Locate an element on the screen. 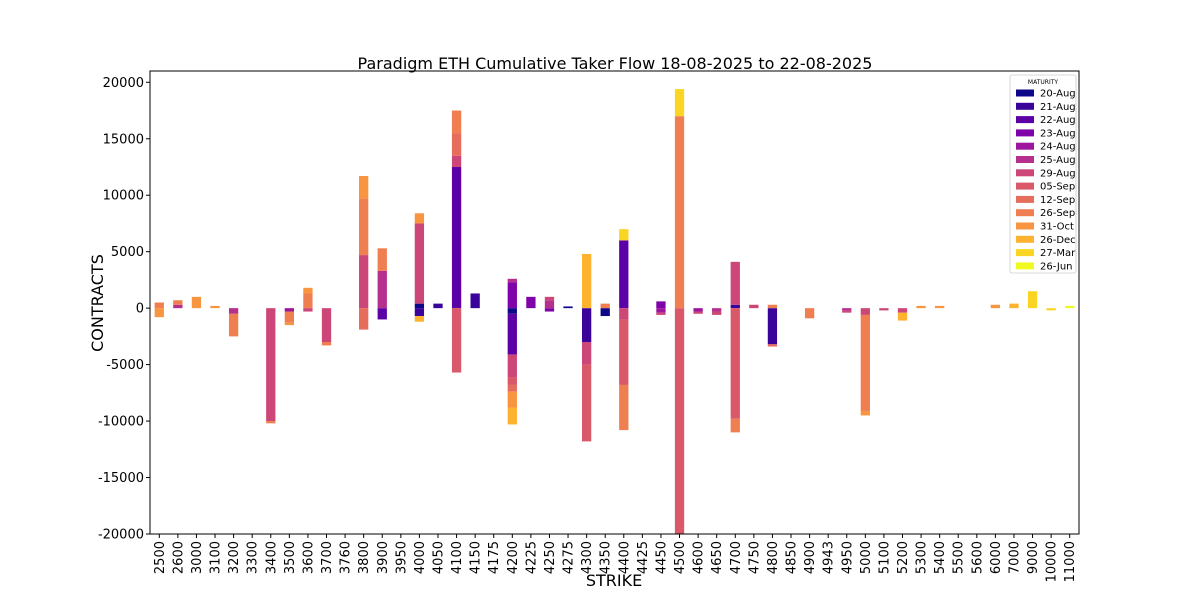 This screenshot has height=600, width=1200. legend-label: 31-Oct is located at coordinates (1057, 227).